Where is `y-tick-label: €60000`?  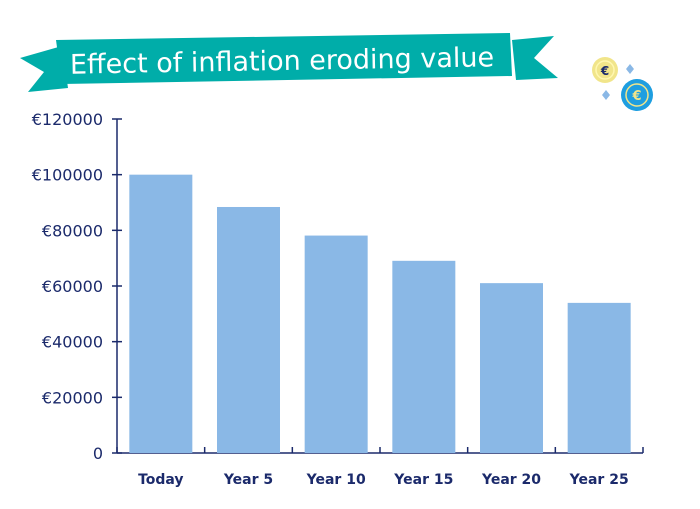 y-tick-label: €60000 is located at coordinates (72, 286).